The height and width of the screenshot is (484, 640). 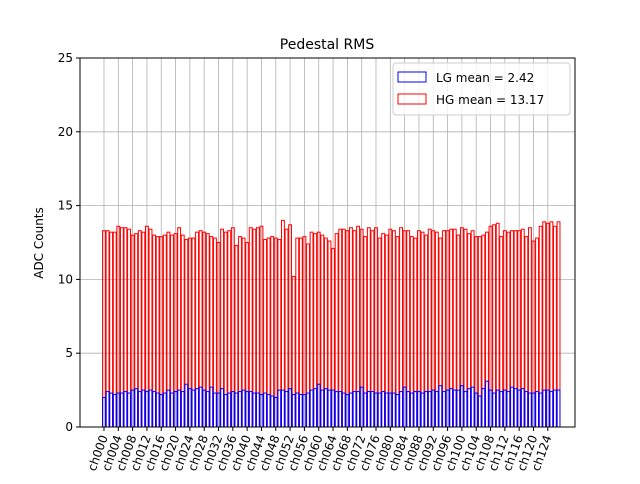 I want to click on legend-frame, so click(x=481, y=89).